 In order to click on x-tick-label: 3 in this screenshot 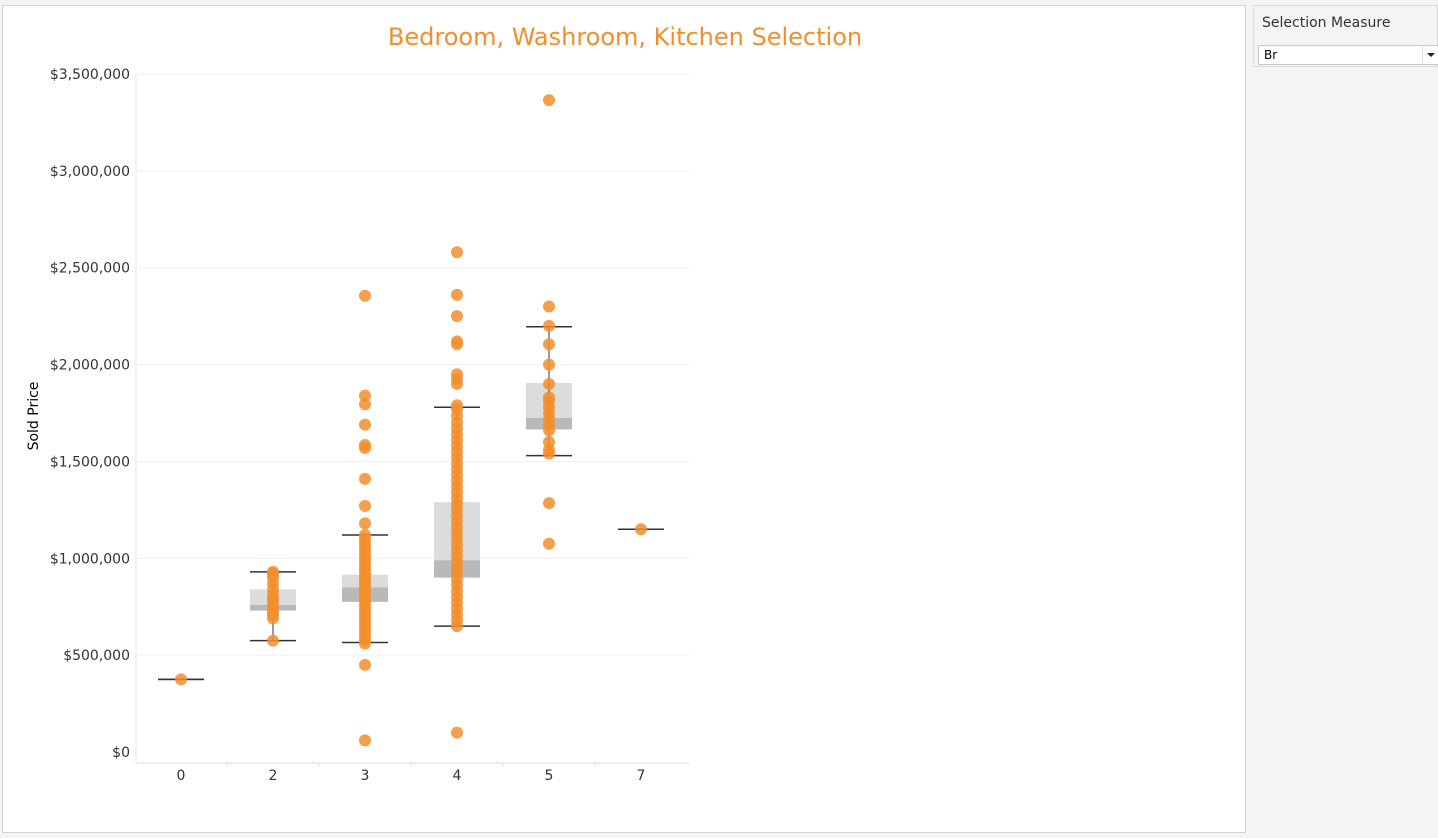, I will do `click(365, 776)`.